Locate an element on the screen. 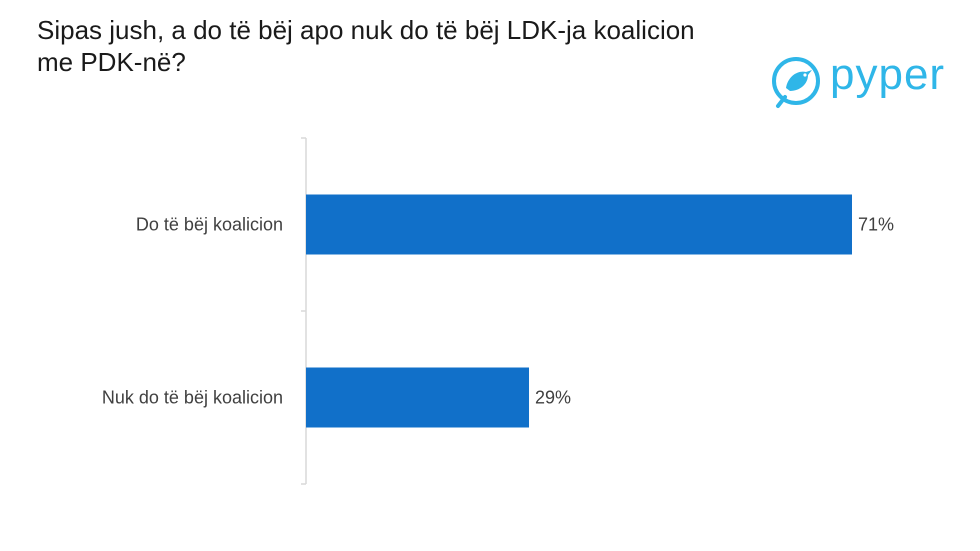  value-label: 71% is located at coordinates (876, 225).